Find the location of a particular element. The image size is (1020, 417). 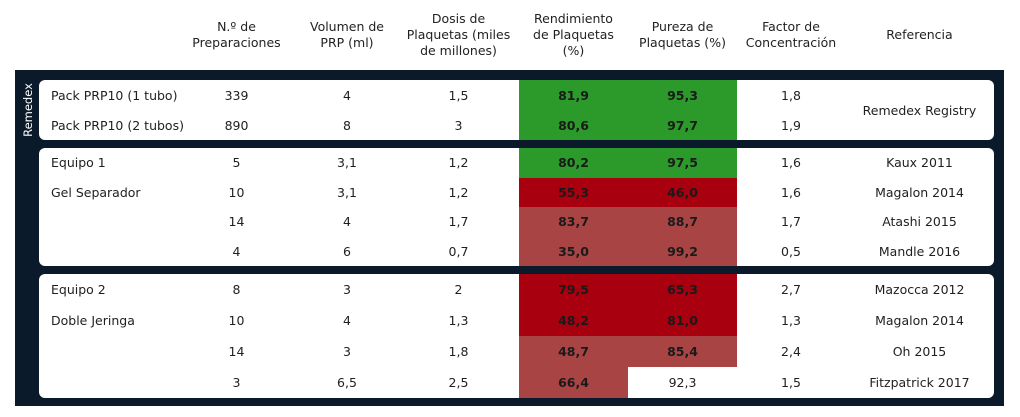

cell-preparations: 890 is located at coordinates (236, 125).